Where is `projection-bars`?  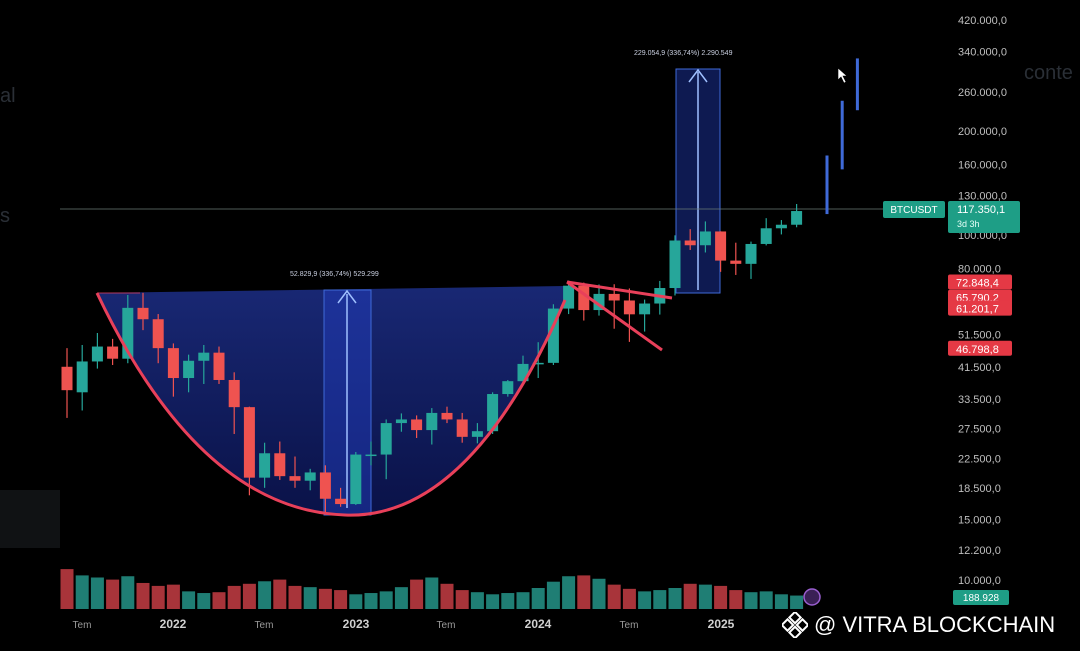 projection-bars is located at coordinates (842, 136).